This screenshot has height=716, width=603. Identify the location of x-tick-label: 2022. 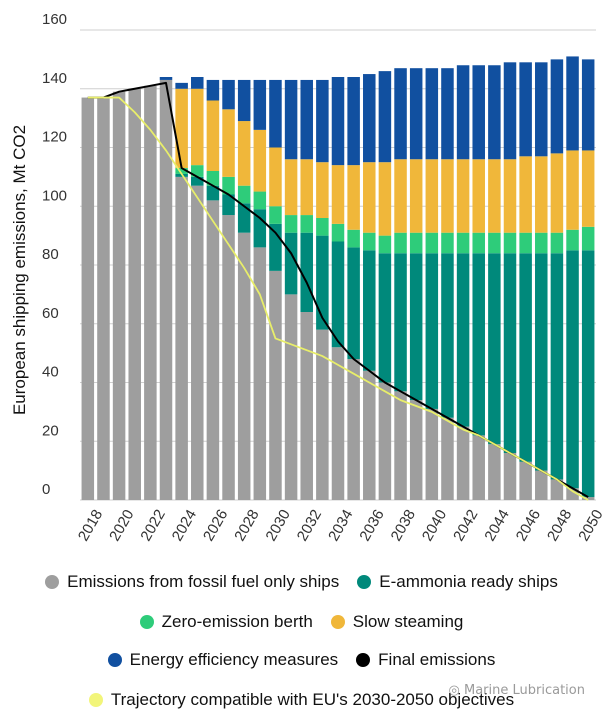
(152, 525).